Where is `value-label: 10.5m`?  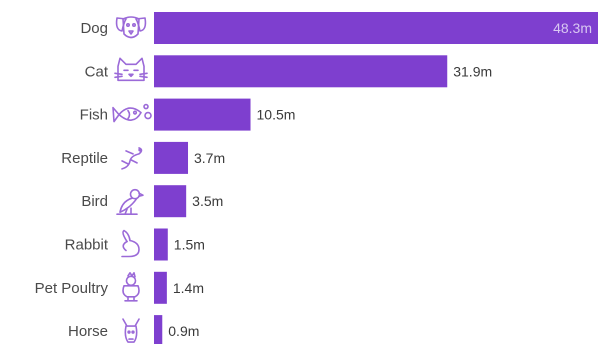 value-label: 10.5m is located at coordinates (276, 115).